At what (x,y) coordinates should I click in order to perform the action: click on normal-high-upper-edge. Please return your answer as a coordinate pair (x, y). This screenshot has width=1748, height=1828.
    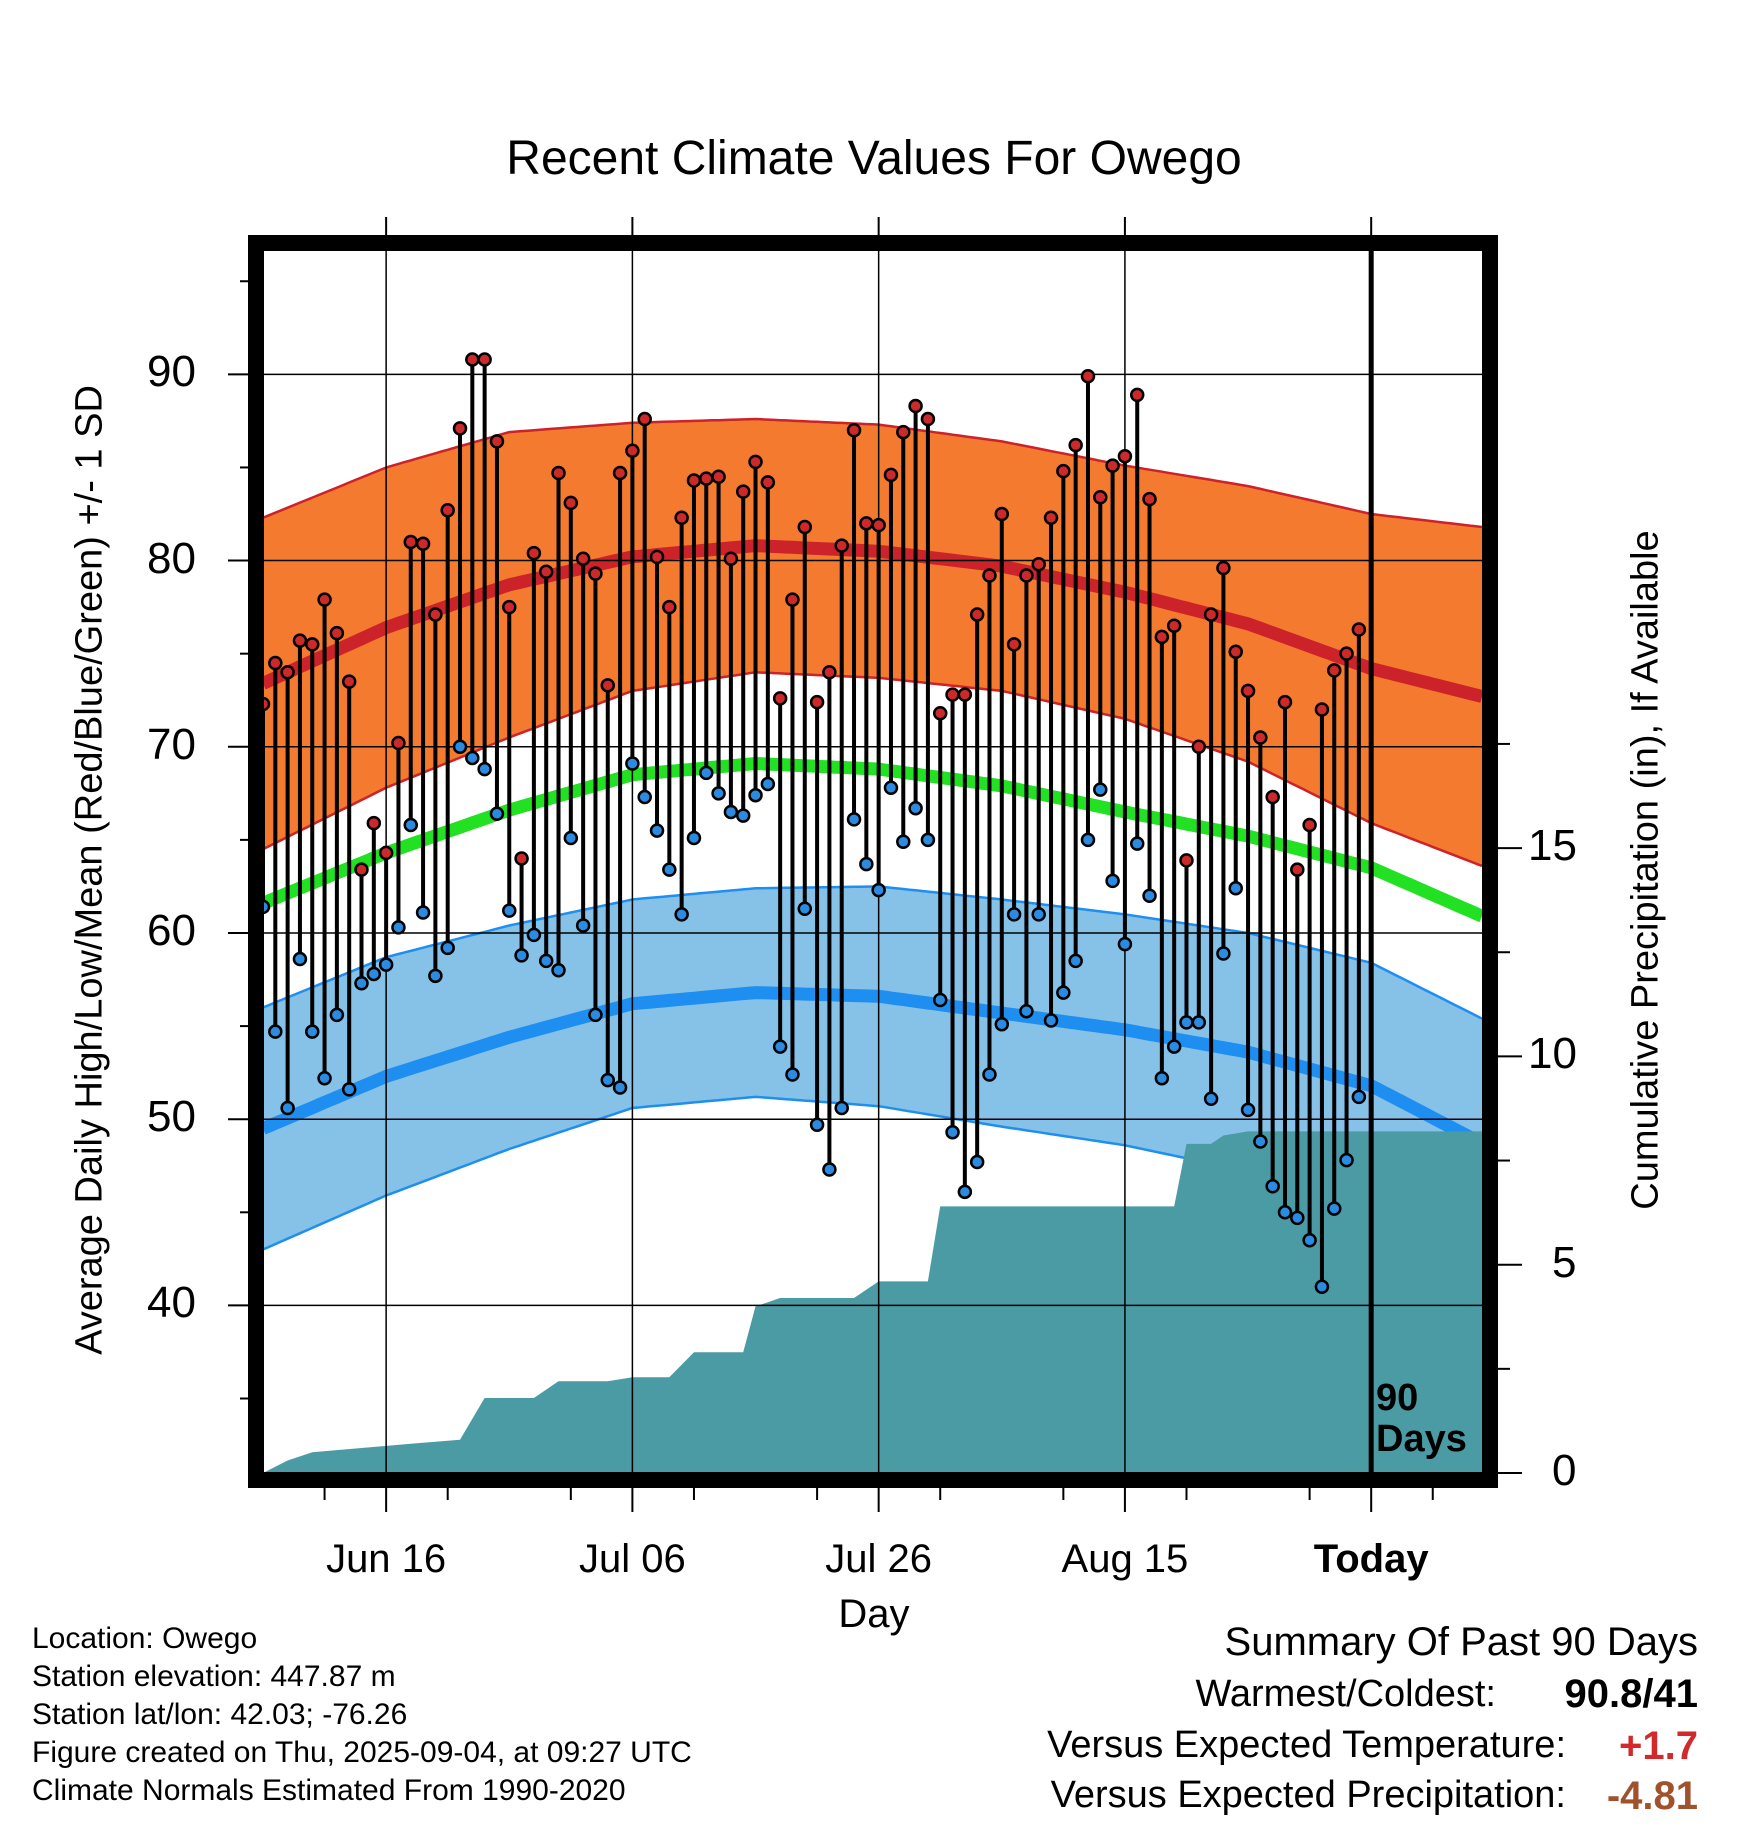
    Looking at the image, I should click on (872, 473).